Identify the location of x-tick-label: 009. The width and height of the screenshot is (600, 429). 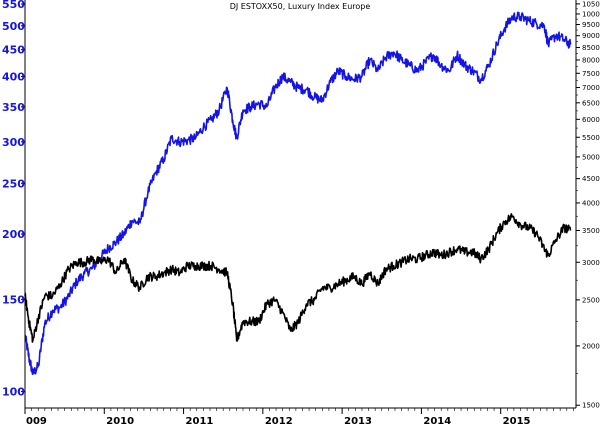
(36, 421).